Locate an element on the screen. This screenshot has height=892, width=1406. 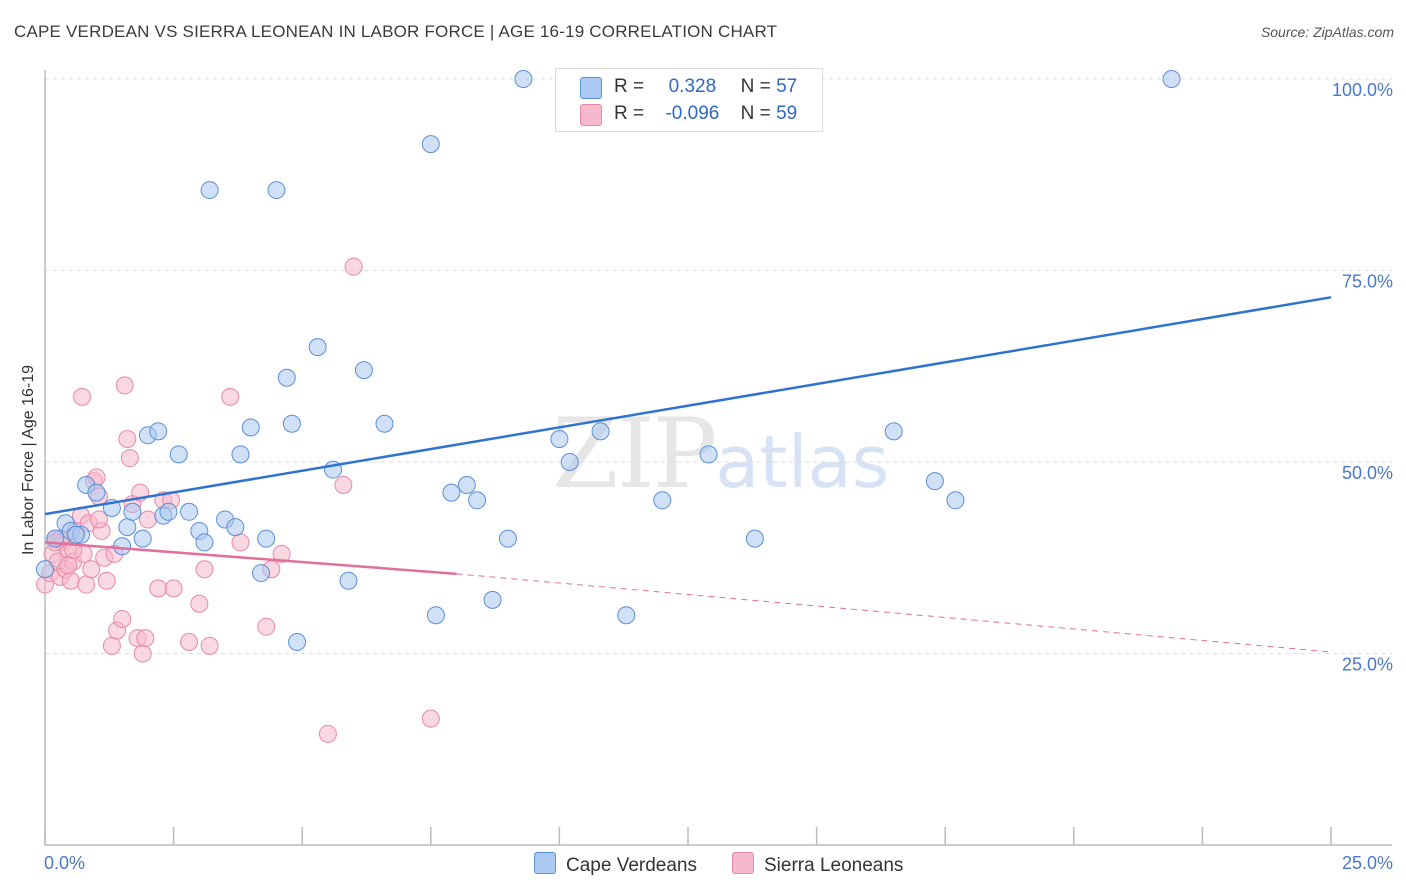
y-tick-label: 50.0% is located at coordinates (1367, 473).